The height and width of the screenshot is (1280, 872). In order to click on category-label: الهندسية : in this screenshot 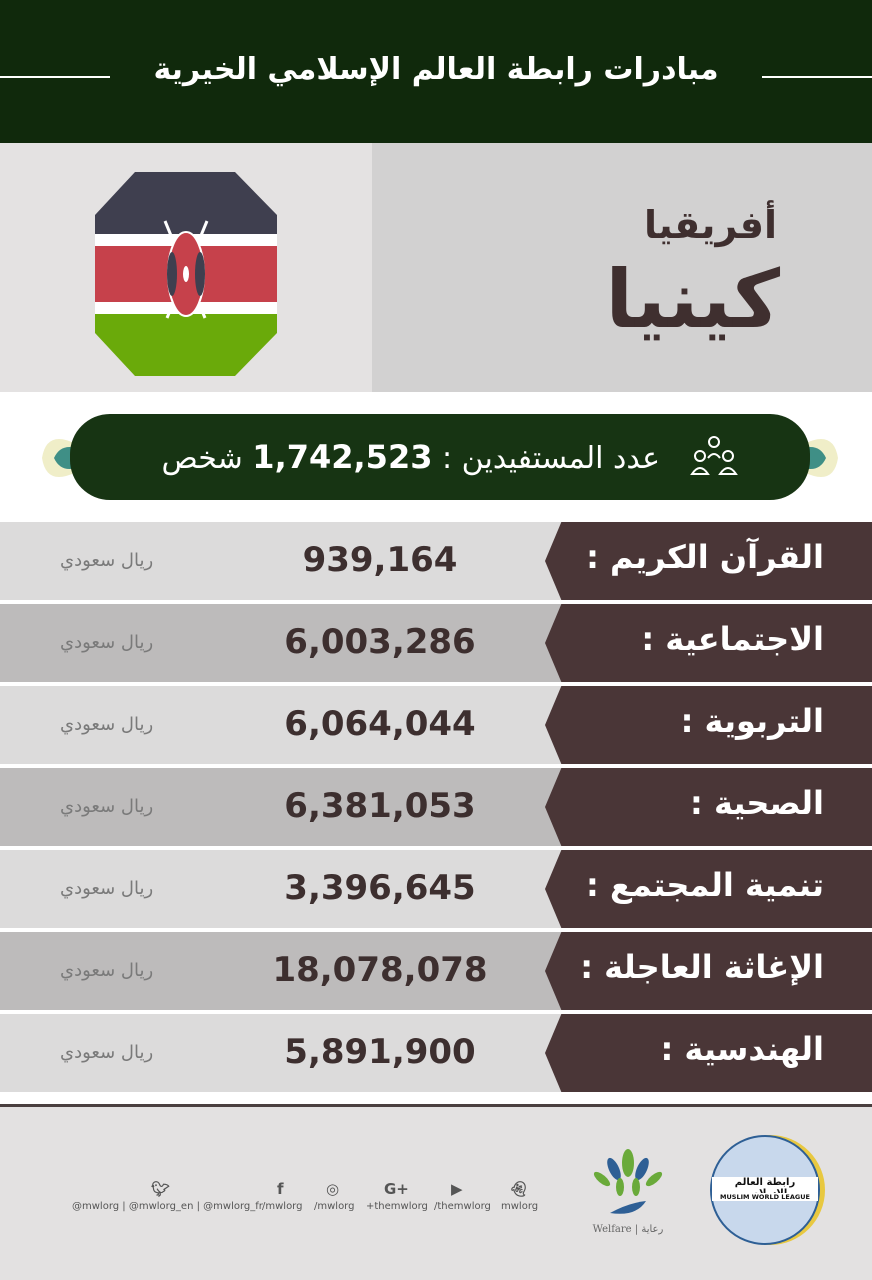, I will do `click(742, 1049)`.